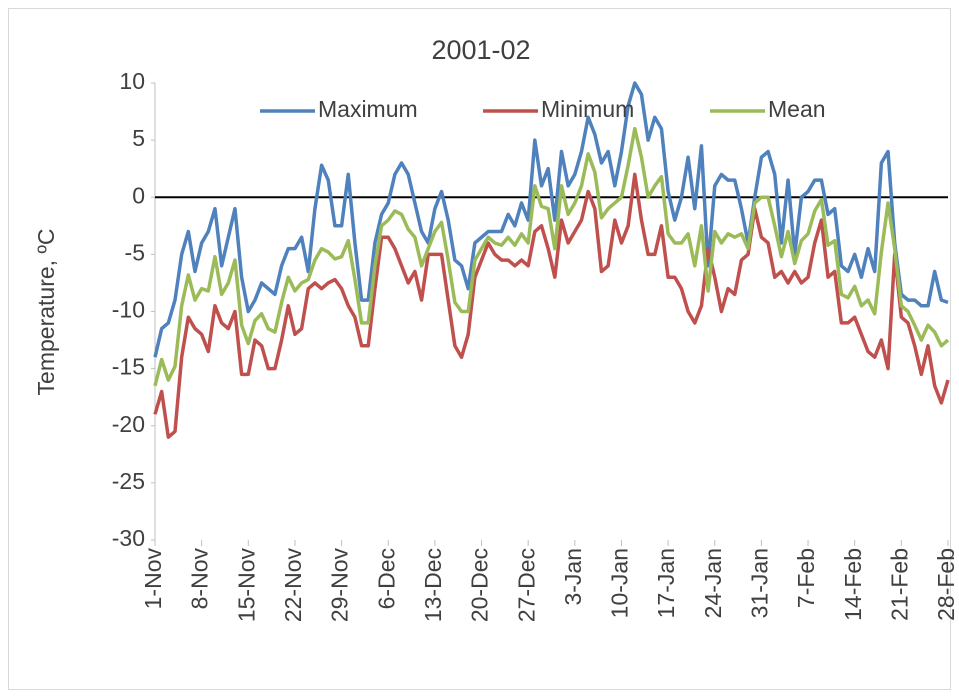 The height and width of the screenshot is (698, 959). Describe the element at coordinates (128, 367) in the screenshot. I see `y-tick-label: -15` at that location.